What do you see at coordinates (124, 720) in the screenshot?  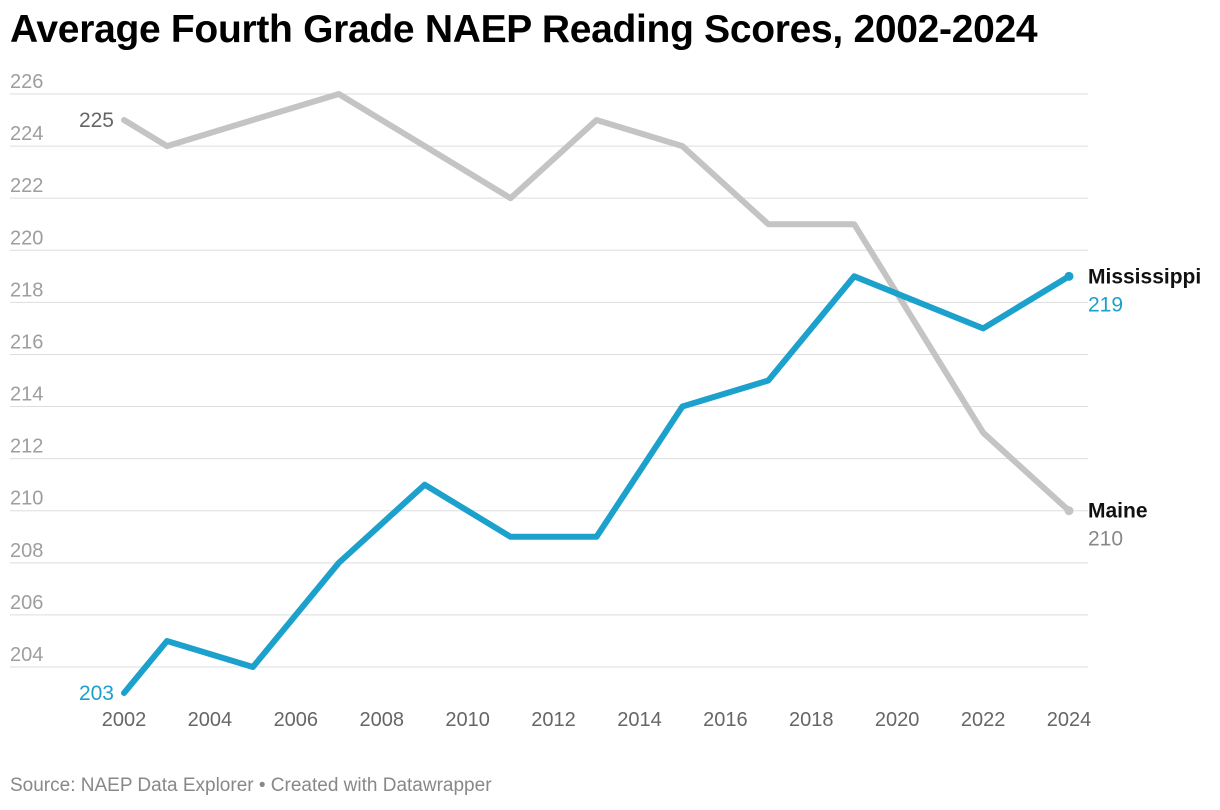 I see `x-tick-label: 2002` at bounding box center [124, 720].